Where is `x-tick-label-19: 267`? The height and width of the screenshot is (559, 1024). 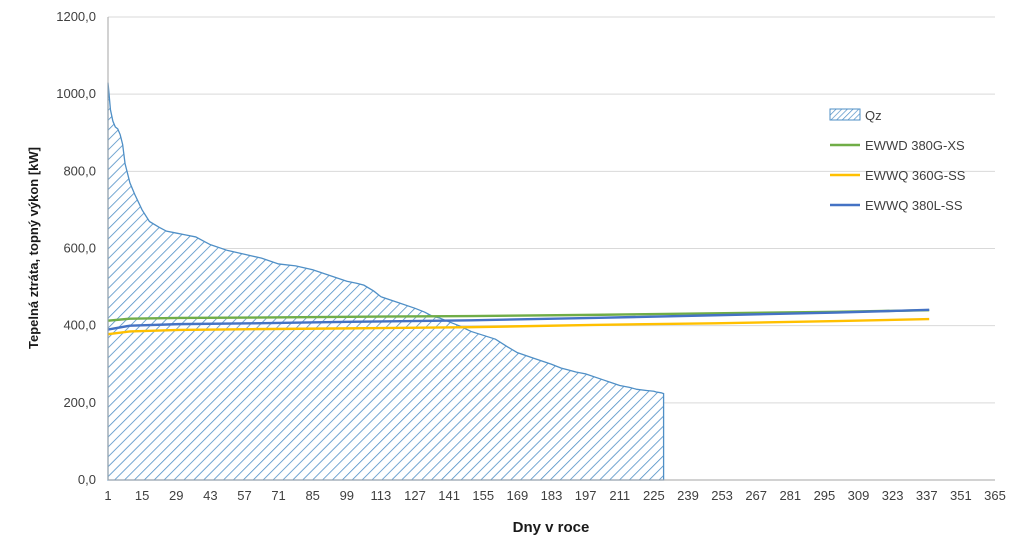 x-tick-label-19: 267 is located at coordinates (756, 495).